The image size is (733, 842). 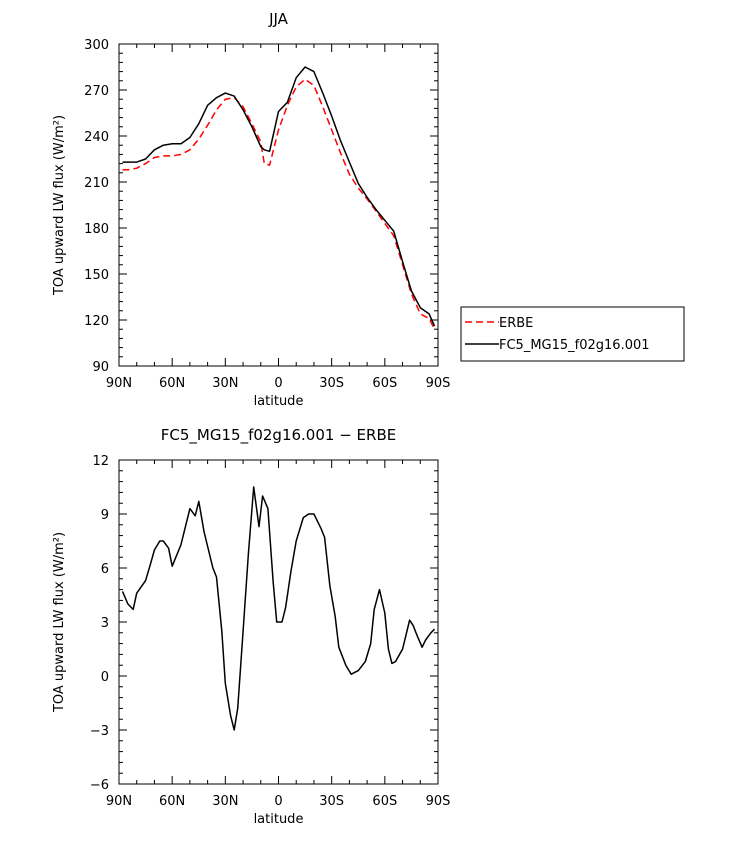 What do you see at coordinates (278, 19) in the screenshot?
I see `chart-title: JJA` at bounding box center [278, 19].